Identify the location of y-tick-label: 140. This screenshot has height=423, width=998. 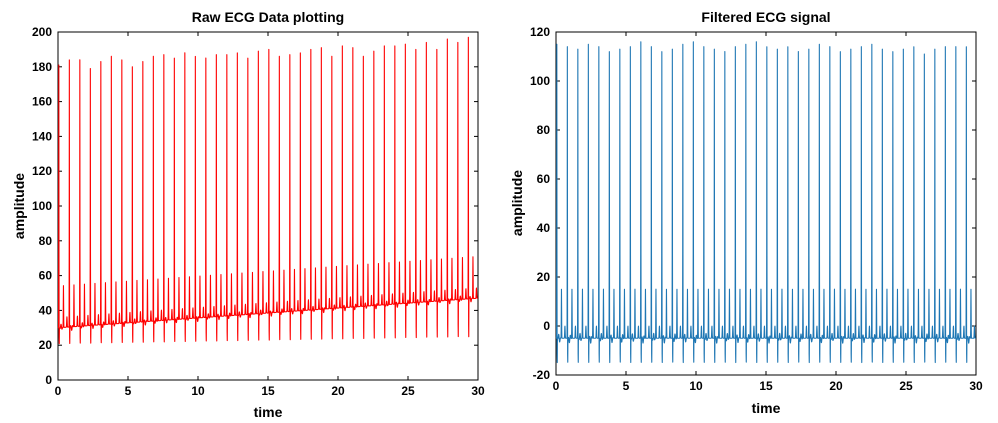
(42, 136).